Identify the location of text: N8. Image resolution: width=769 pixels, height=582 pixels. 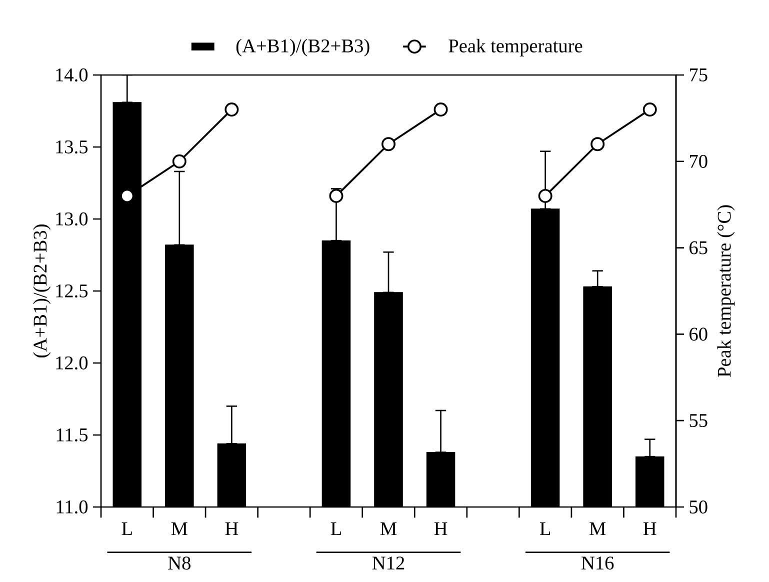
(179, 563).